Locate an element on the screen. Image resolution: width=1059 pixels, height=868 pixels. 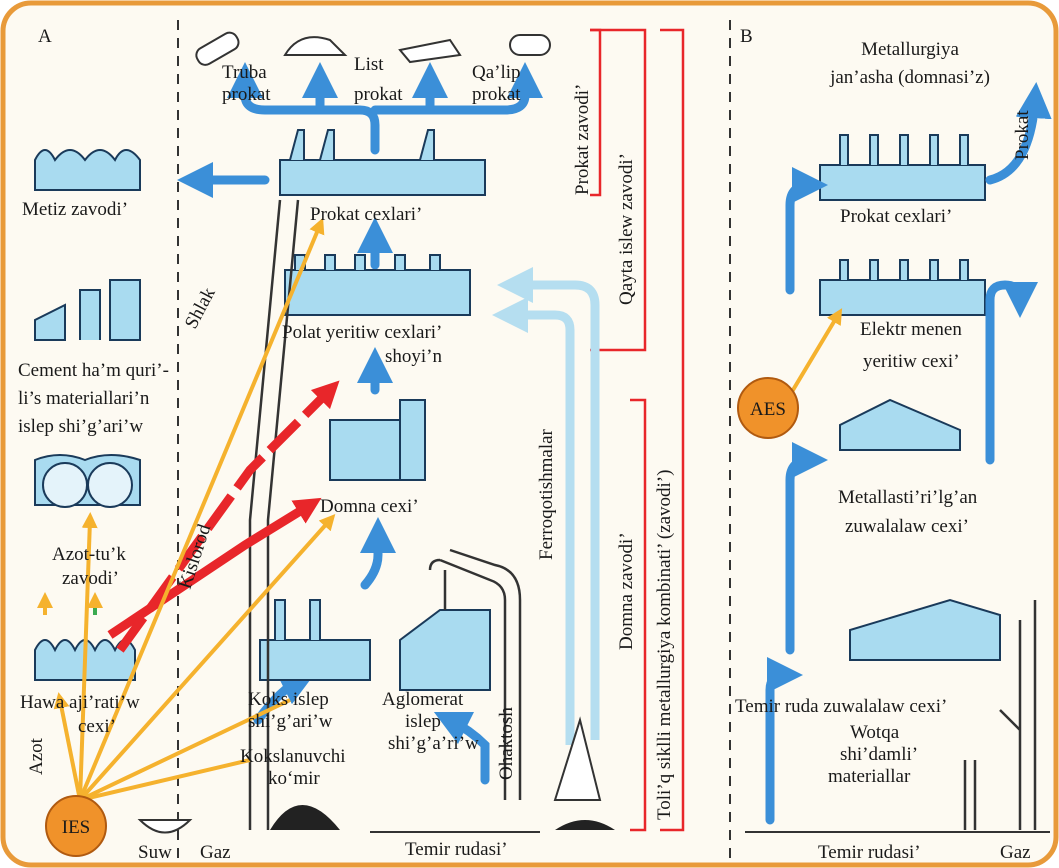
label: IES is located at coordinates (76, 827).